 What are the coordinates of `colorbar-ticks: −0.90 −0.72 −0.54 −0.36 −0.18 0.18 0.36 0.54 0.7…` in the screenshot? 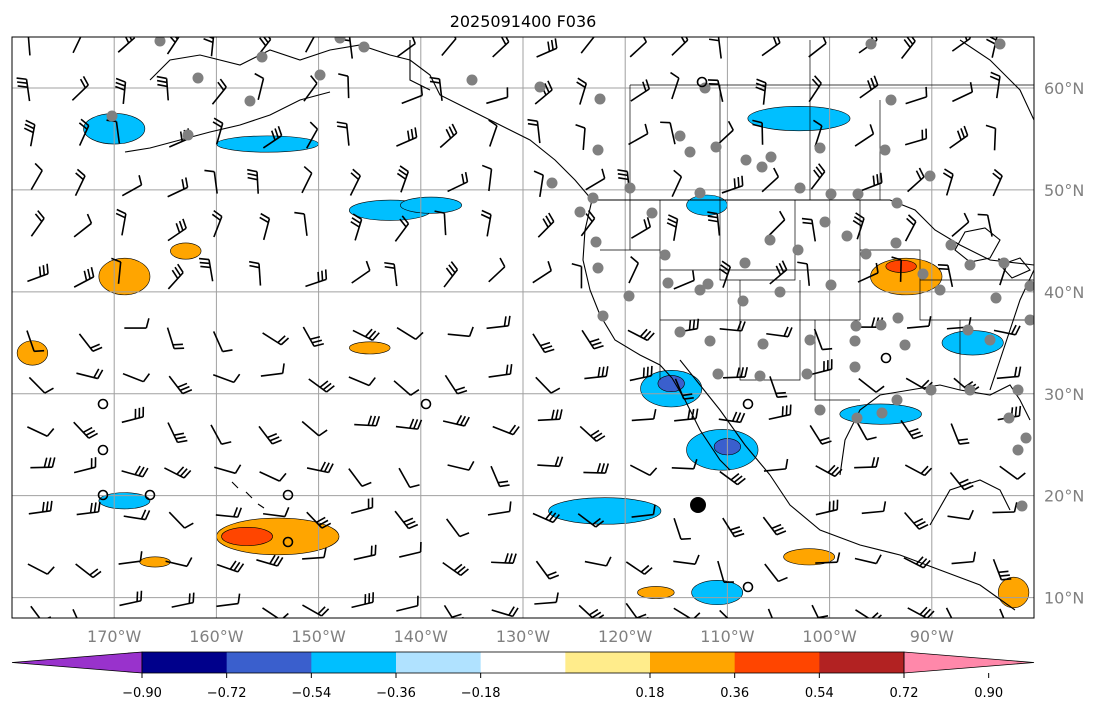 It's located at (562, 687).